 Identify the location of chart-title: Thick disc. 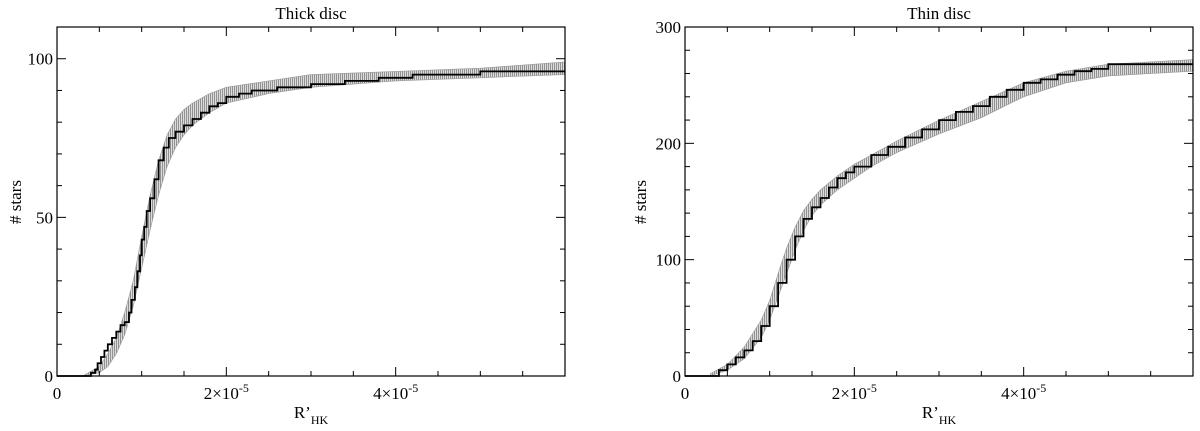
(311, 13).